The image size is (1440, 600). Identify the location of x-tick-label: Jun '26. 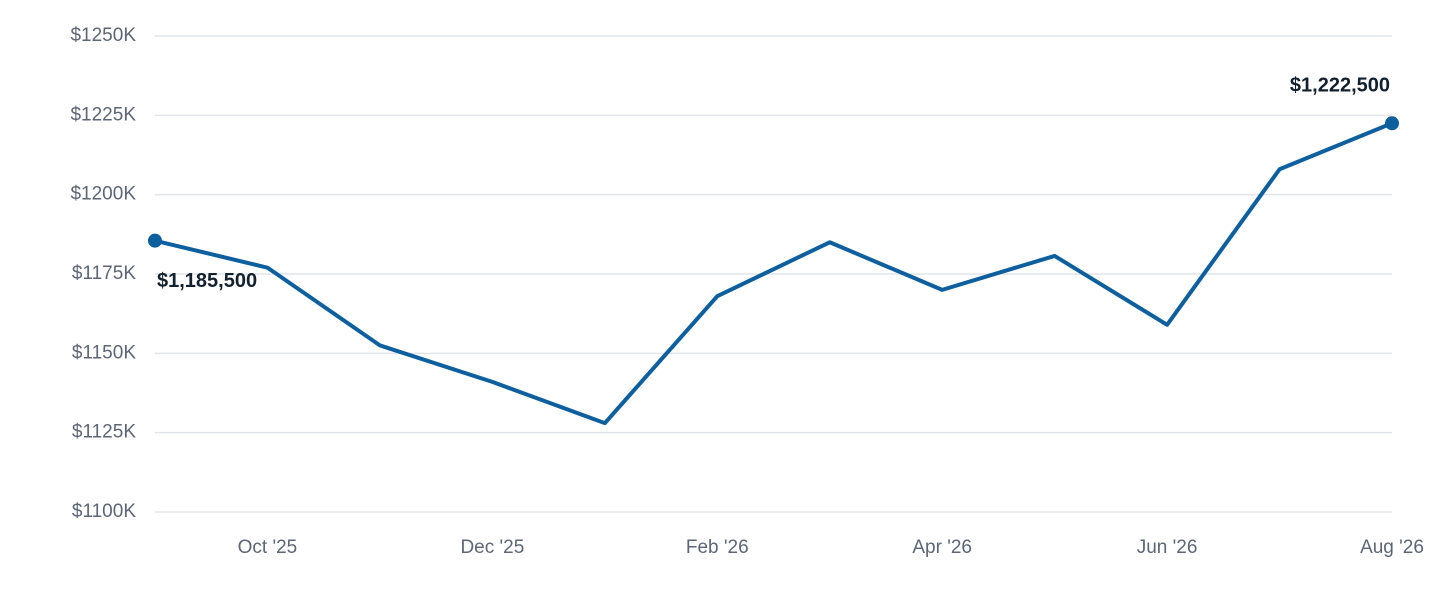
(1167, 547).